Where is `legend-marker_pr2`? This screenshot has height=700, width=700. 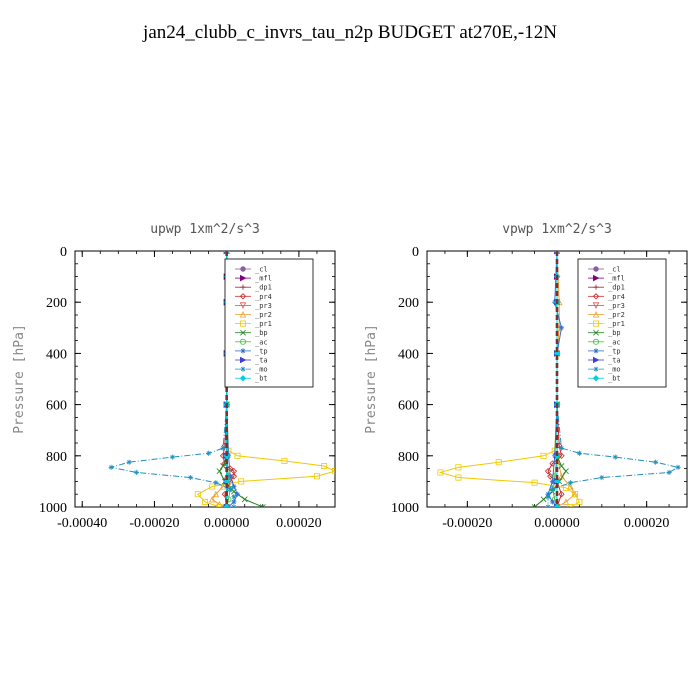
legend-marker_pr2 is located at coordinates (243, 314).